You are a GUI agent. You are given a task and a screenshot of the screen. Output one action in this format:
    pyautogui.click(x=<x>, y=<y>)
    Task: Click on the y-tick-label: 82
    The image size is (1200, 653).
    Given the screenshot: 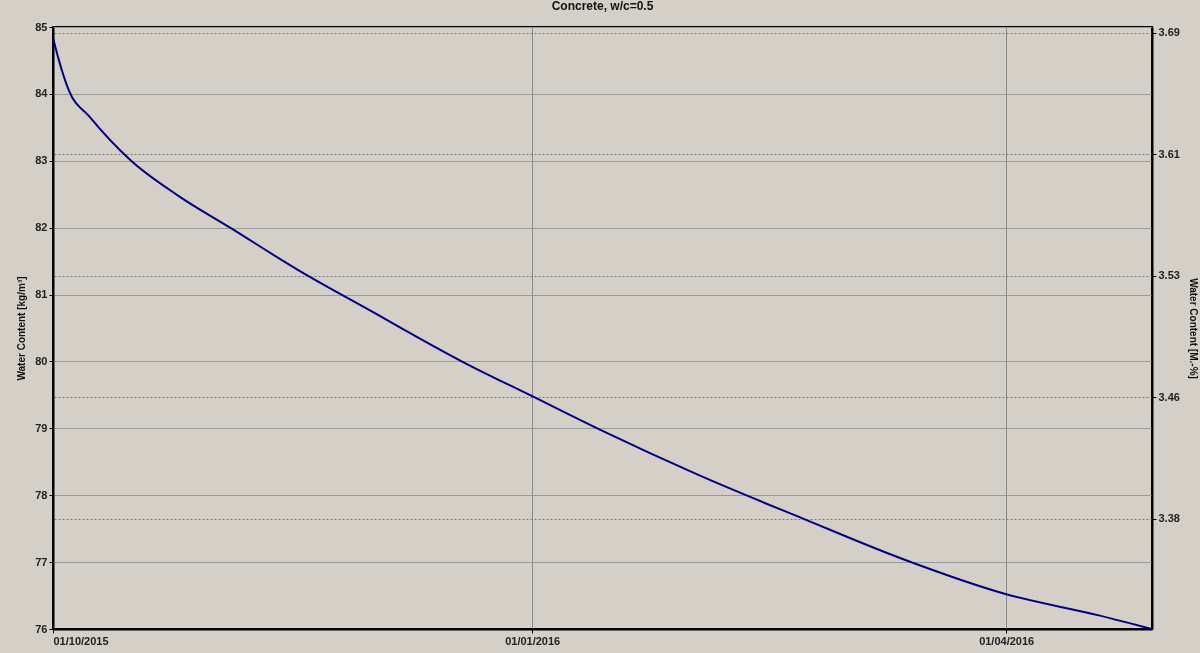 What is the action you would take?
    pyautogui.click(x=41, y=227)
    